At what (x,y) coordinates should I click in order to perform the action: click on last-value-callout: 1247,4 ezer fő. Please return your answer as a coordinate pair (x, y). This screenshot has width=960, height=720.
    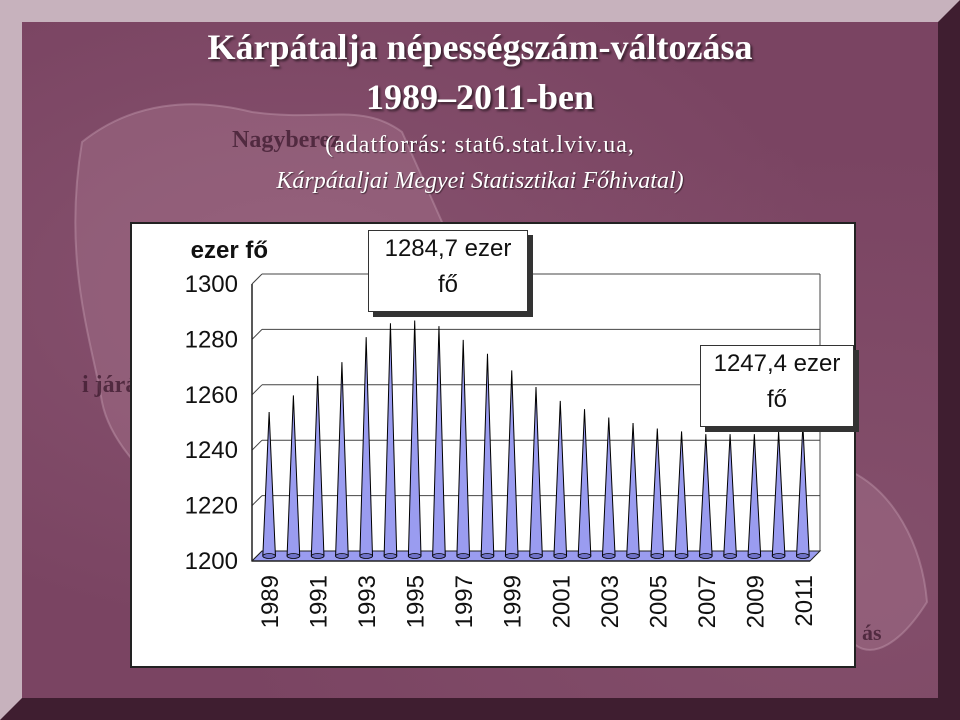
    Looking at the image, I should click on (777, 386).